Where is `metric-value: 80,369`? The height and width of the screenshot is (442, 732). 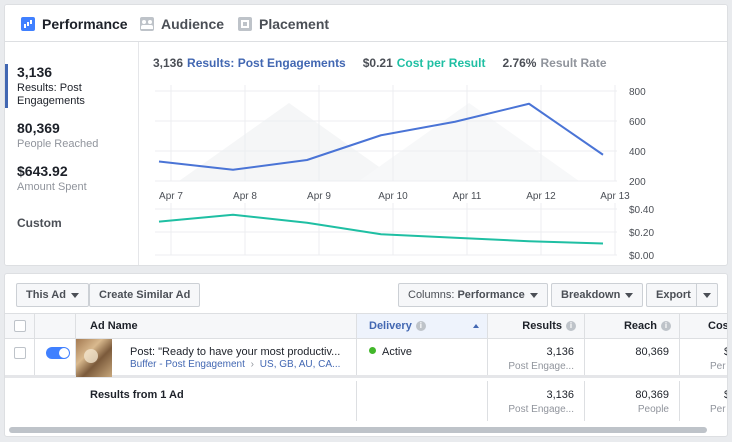 metric-value: 80,369 is located at coordinates (38, 128).